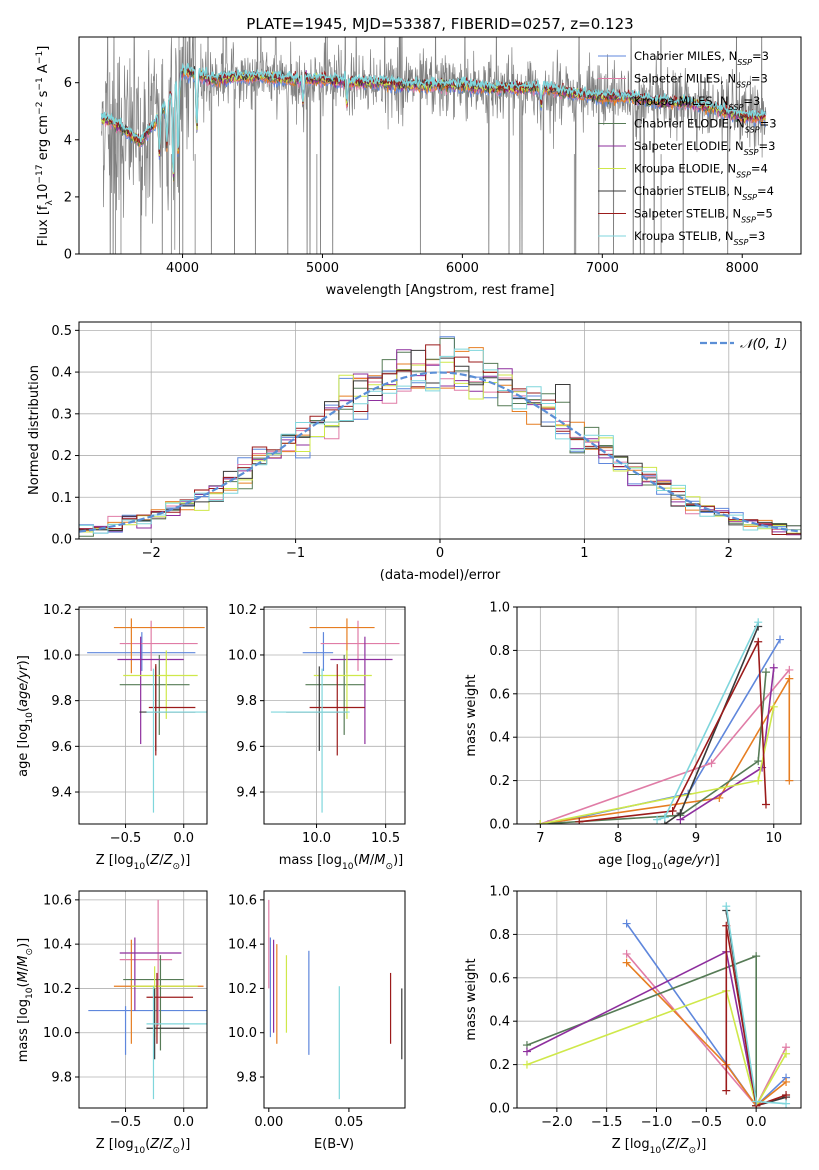  What do you see at coordinates (68, 197) in the screenshot?
I see `tick-label-y: 2` at bounding box center [68, 197].